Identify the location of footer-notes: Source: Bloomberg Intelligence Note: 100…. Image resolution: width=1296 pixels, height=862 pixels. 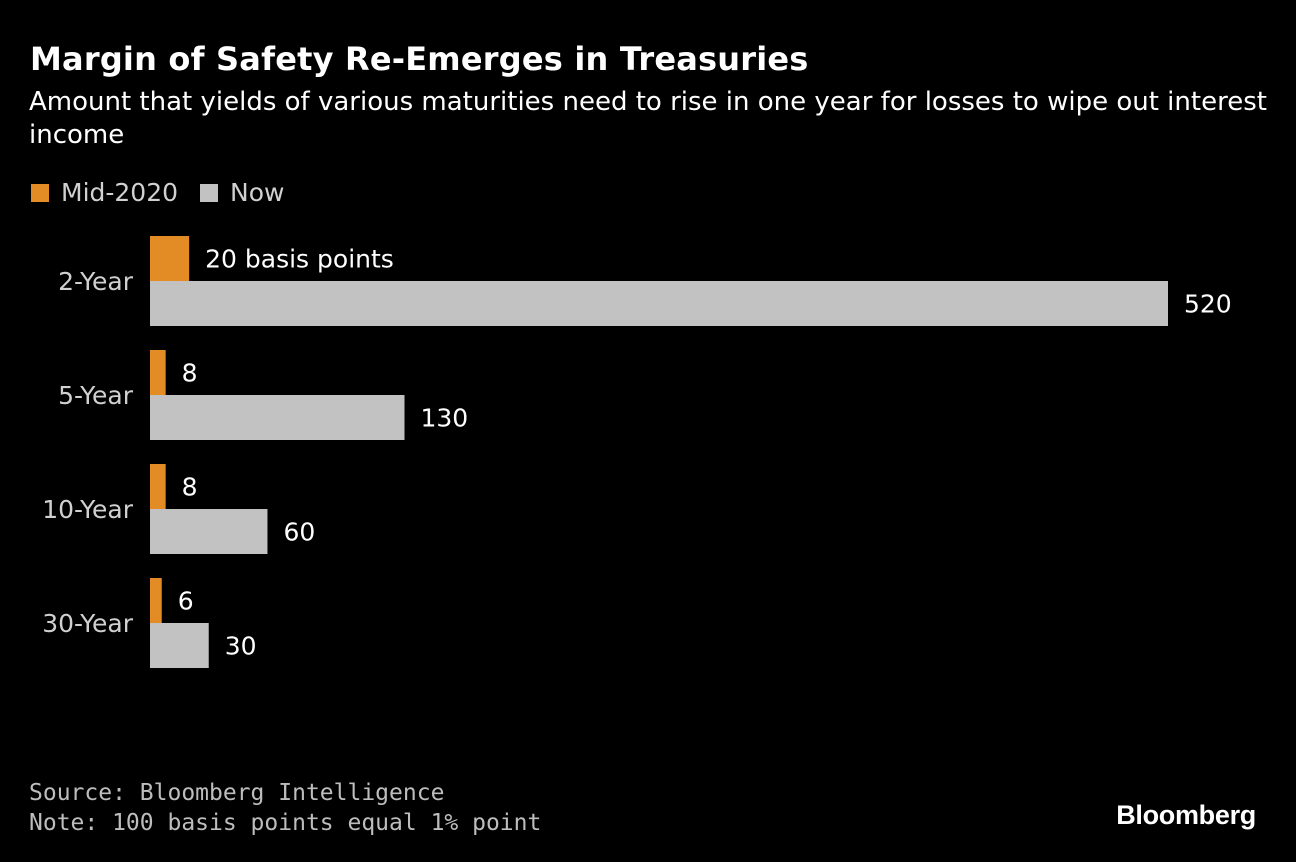
(285, 808).